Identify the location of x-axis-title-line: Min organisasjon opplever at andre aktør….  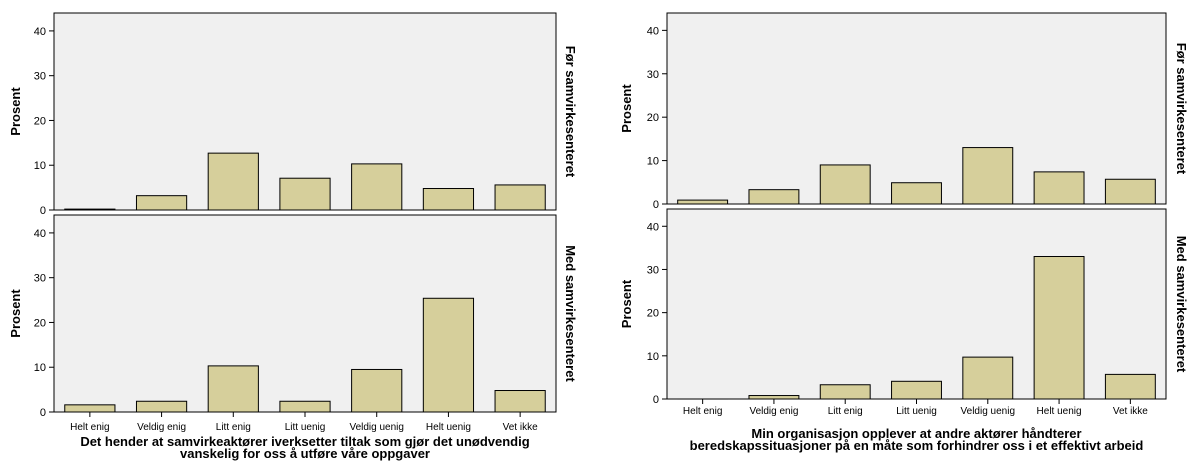
(916, 433).